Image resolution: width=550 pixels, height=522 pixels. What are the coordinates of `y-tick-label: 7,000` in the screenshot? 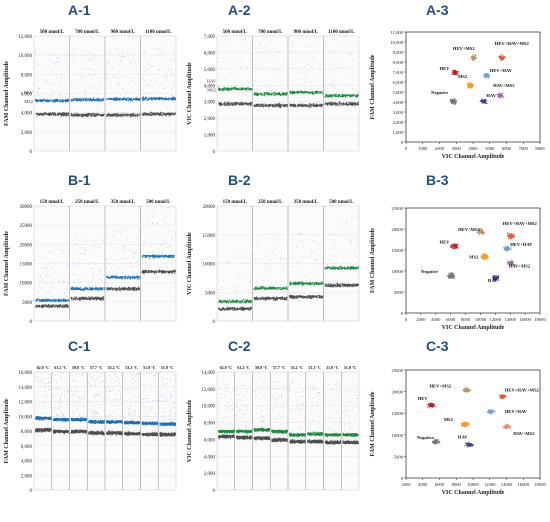 It's located at (398, 73).